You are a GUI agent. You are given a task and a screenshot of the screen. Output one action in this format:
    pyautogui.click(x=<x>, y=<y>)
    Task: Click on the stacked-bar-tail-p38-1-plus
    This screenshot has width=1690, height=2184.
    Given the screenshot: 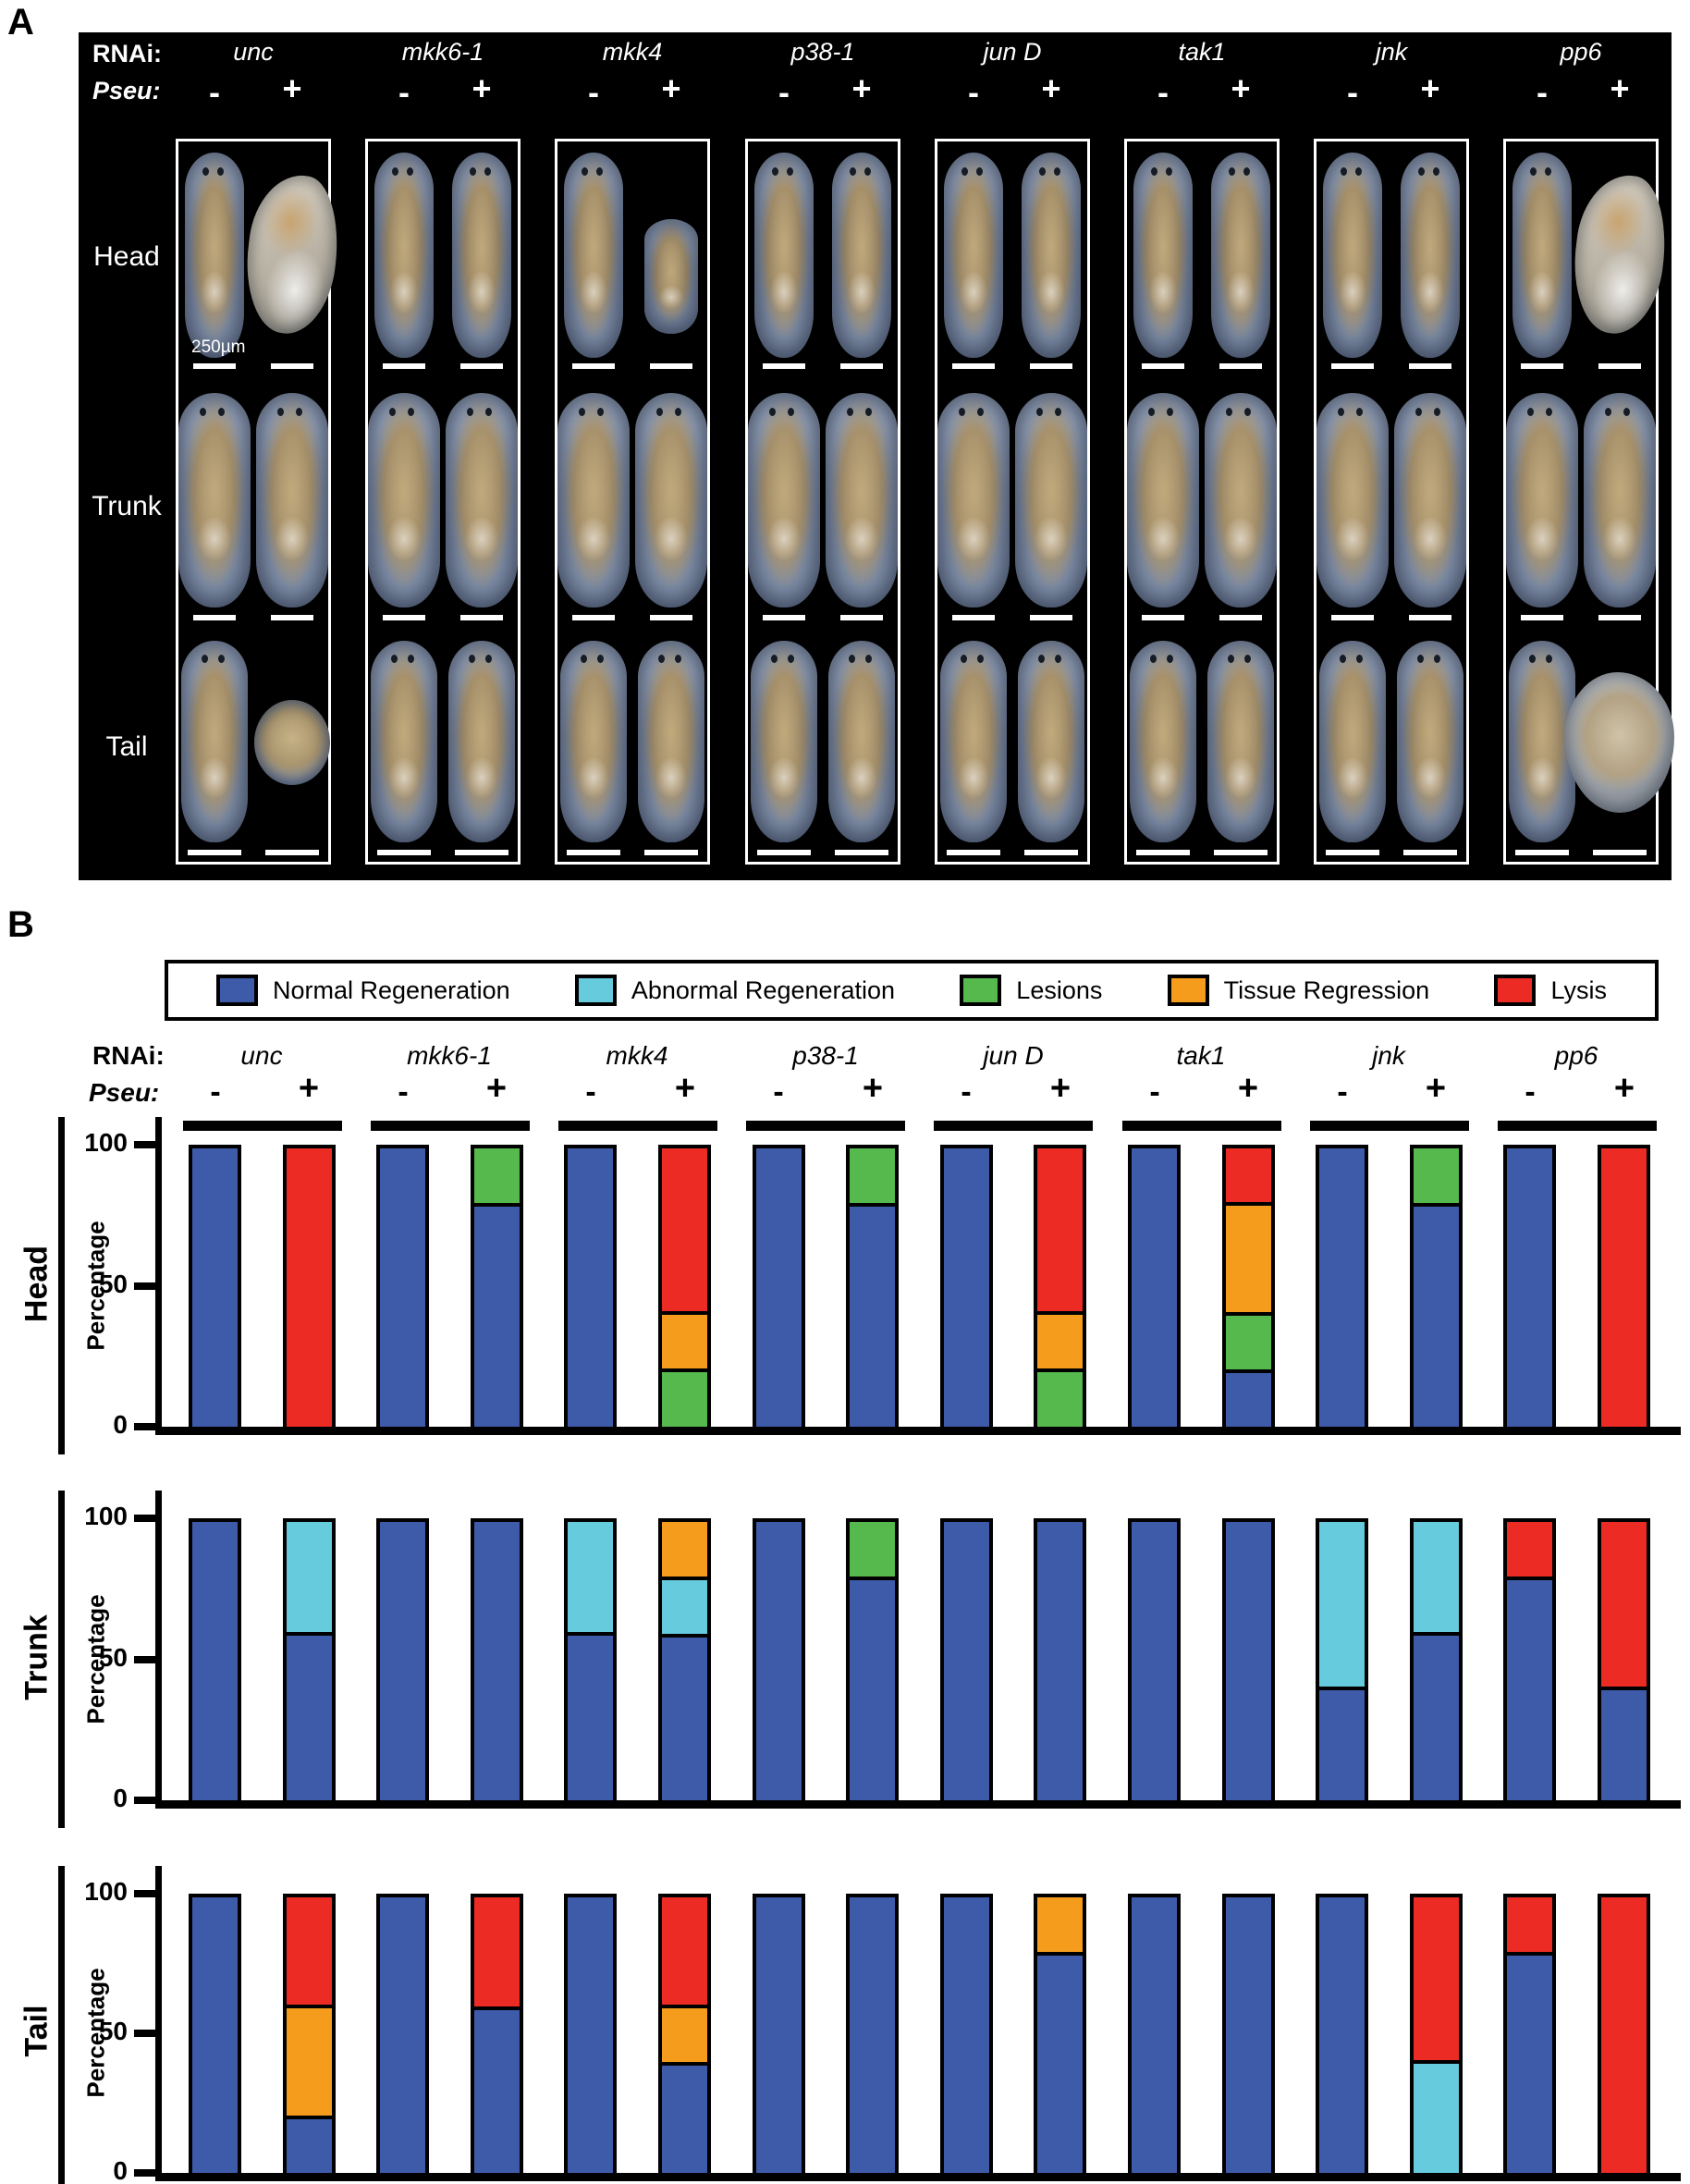 What is the action you would take?
    pyautogui.click(x=872, y=2035)
    